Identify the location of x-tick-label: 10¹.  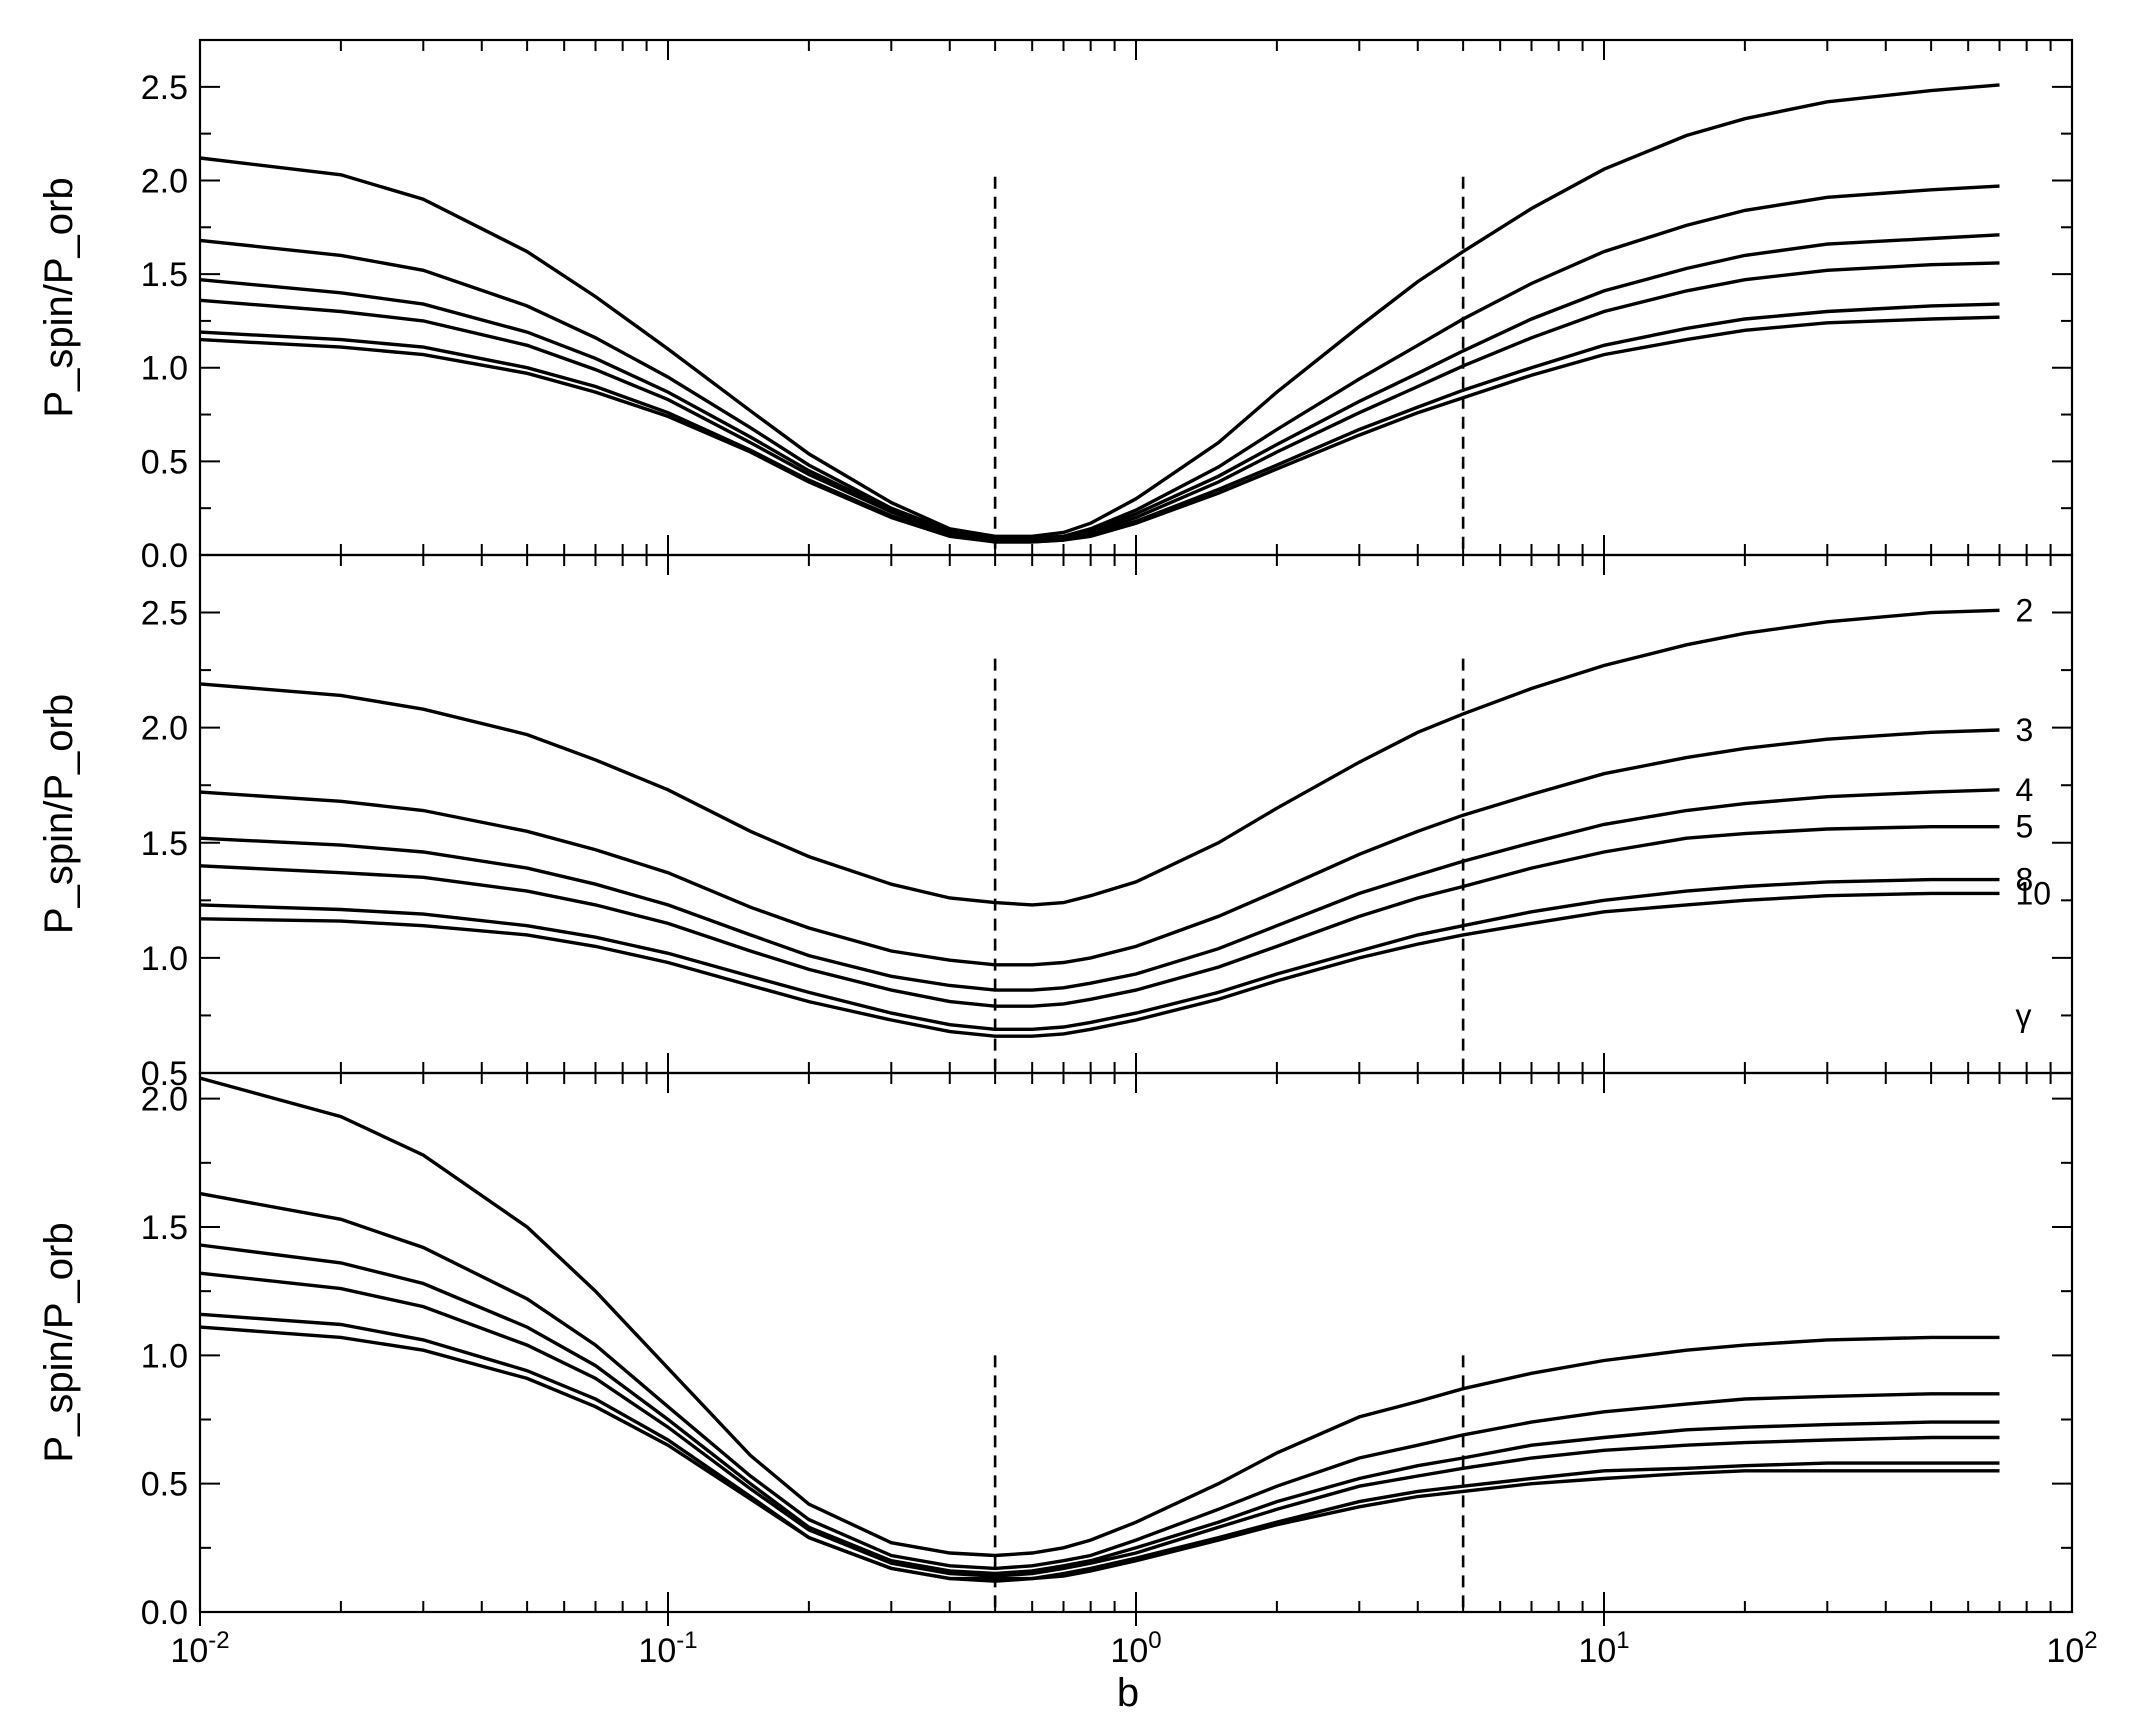
(1603, 1648).